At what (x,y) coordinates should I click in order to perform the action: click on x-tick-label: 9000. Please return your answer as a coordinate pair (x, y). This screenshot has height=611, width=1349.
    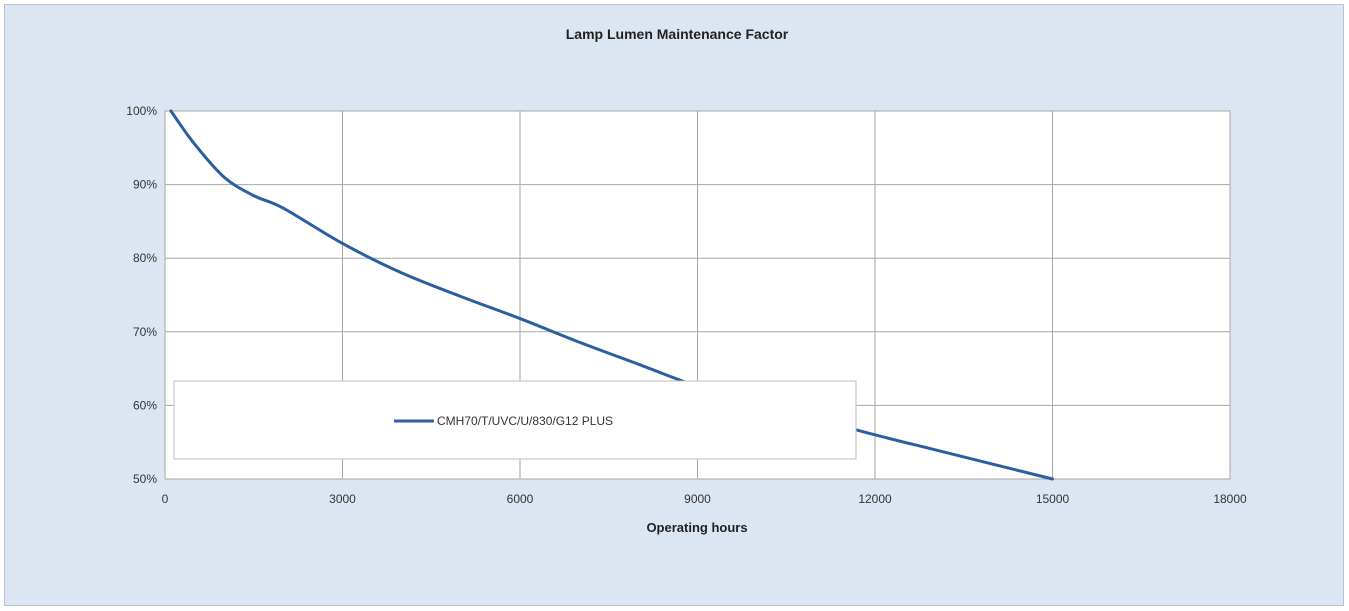
    Looking at the image, I should click on (697, 499).